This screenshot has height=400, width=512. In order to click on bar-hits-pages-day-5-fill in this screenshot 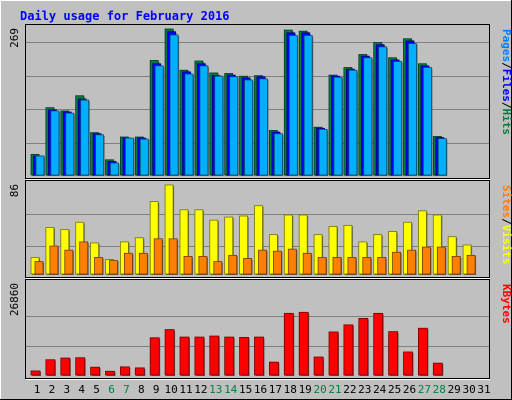, I will do `click(99, 155)`.